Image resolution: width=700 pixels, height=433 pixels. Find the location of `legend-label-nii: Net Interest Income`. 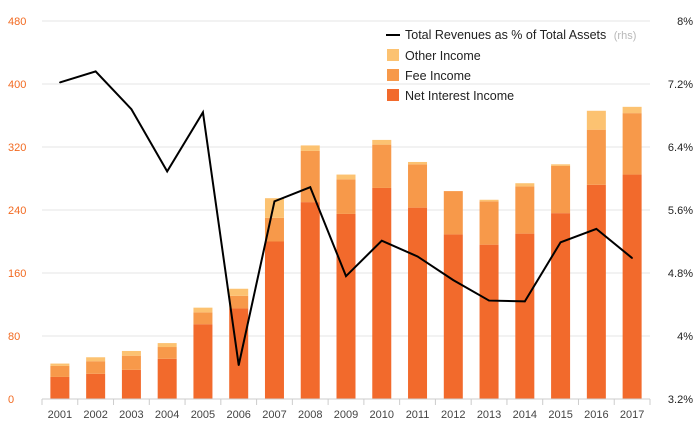

legend-label-nii: Net Interest Income is located at coordinates (459, 96).